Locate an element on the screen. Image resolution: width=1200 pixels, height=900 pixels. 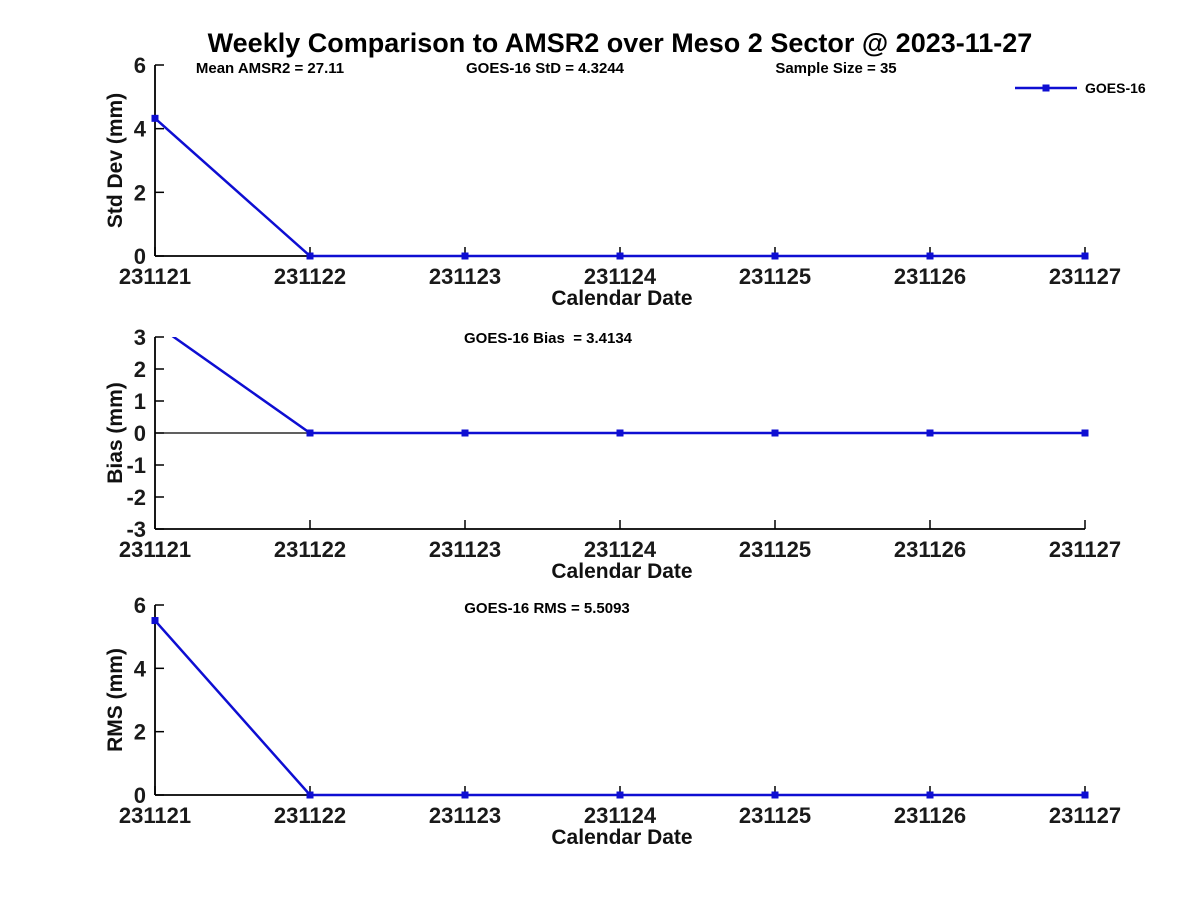
legend-label: GOES-16 is located at coordinates (1115, 88).